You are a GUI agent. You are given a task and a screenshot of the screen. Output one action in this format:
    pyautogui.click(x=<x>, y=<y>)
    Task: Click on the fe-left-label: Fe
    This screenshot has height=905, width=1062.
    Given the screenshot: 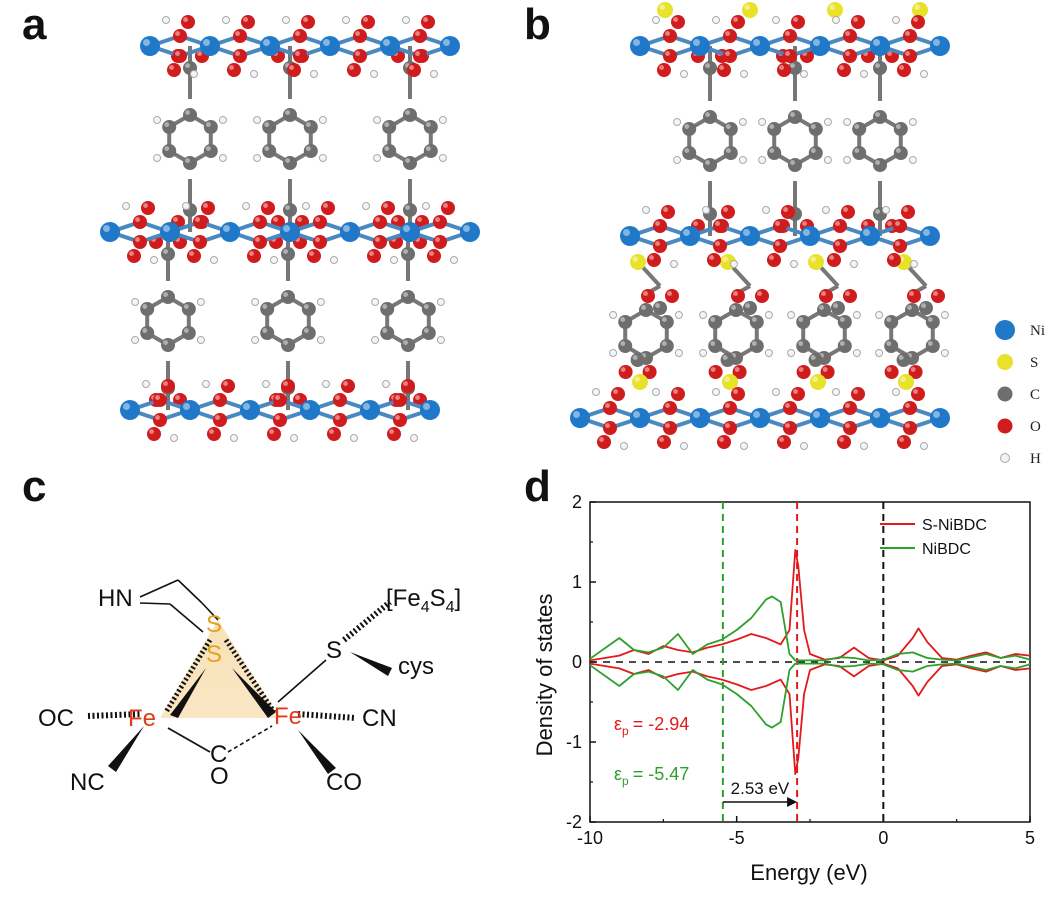 What is the action you would take?
    pyautogui.click(x=142, y=718)
    